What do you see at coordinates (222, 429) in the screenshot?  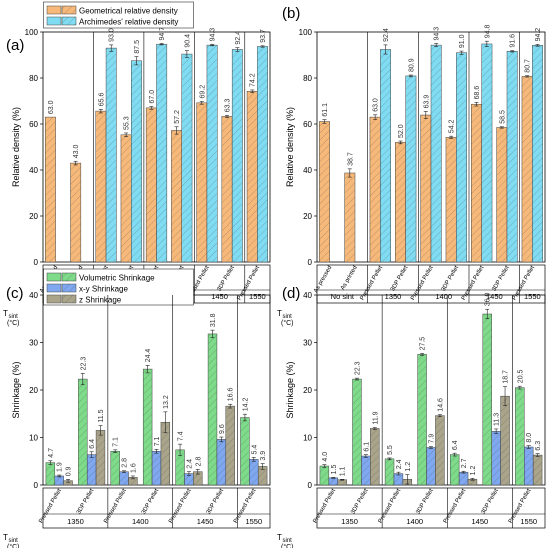 I see `data-label: 9.6` at bounding box center [222, 429].